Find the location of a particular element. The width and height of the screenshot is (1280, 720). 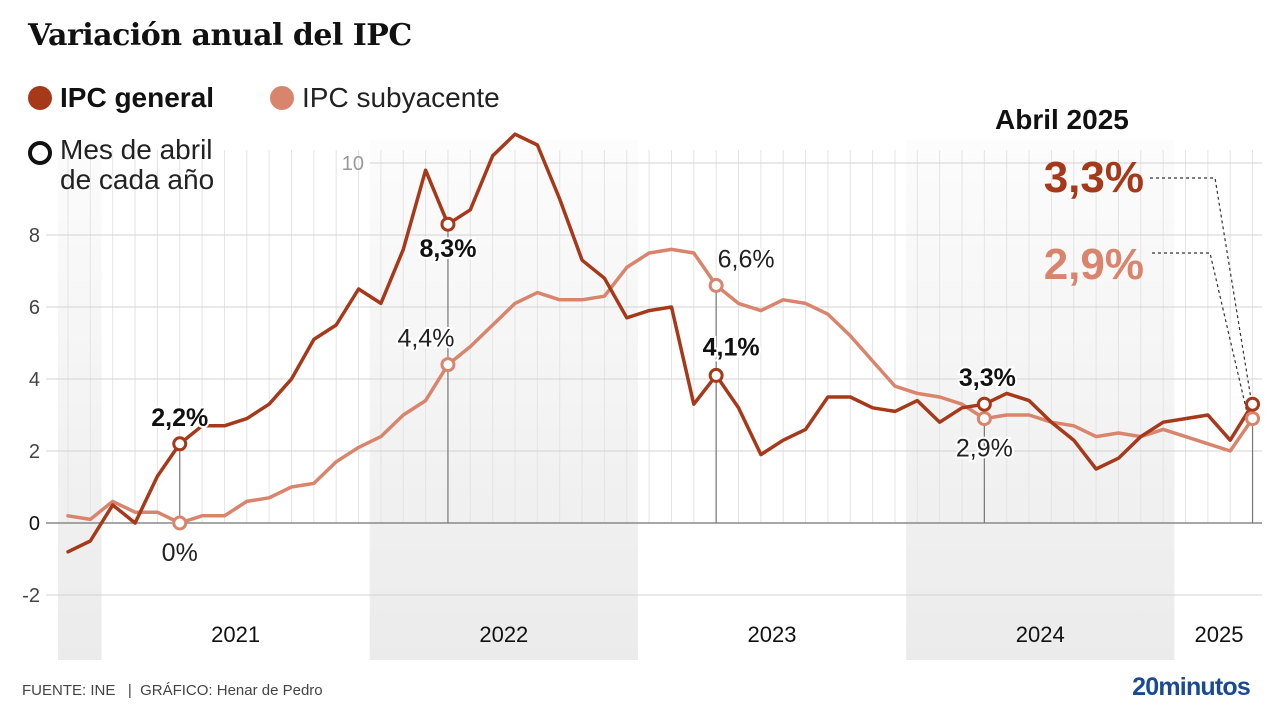

y-tick-label: 2 is located at coordinates (34, 452).